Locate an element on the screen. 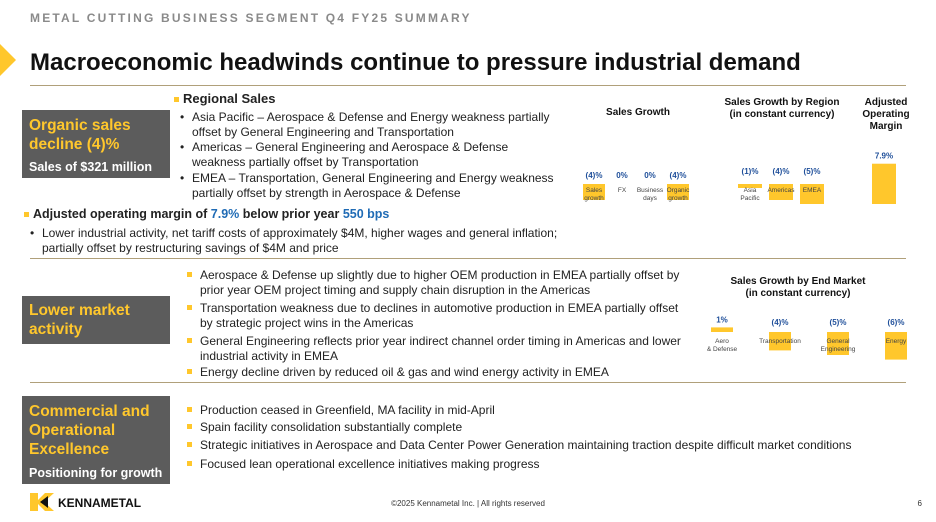 The height and width of the screenshot is (522, 936). margin-bps: 550 bps is located at coordinates (366, 214).